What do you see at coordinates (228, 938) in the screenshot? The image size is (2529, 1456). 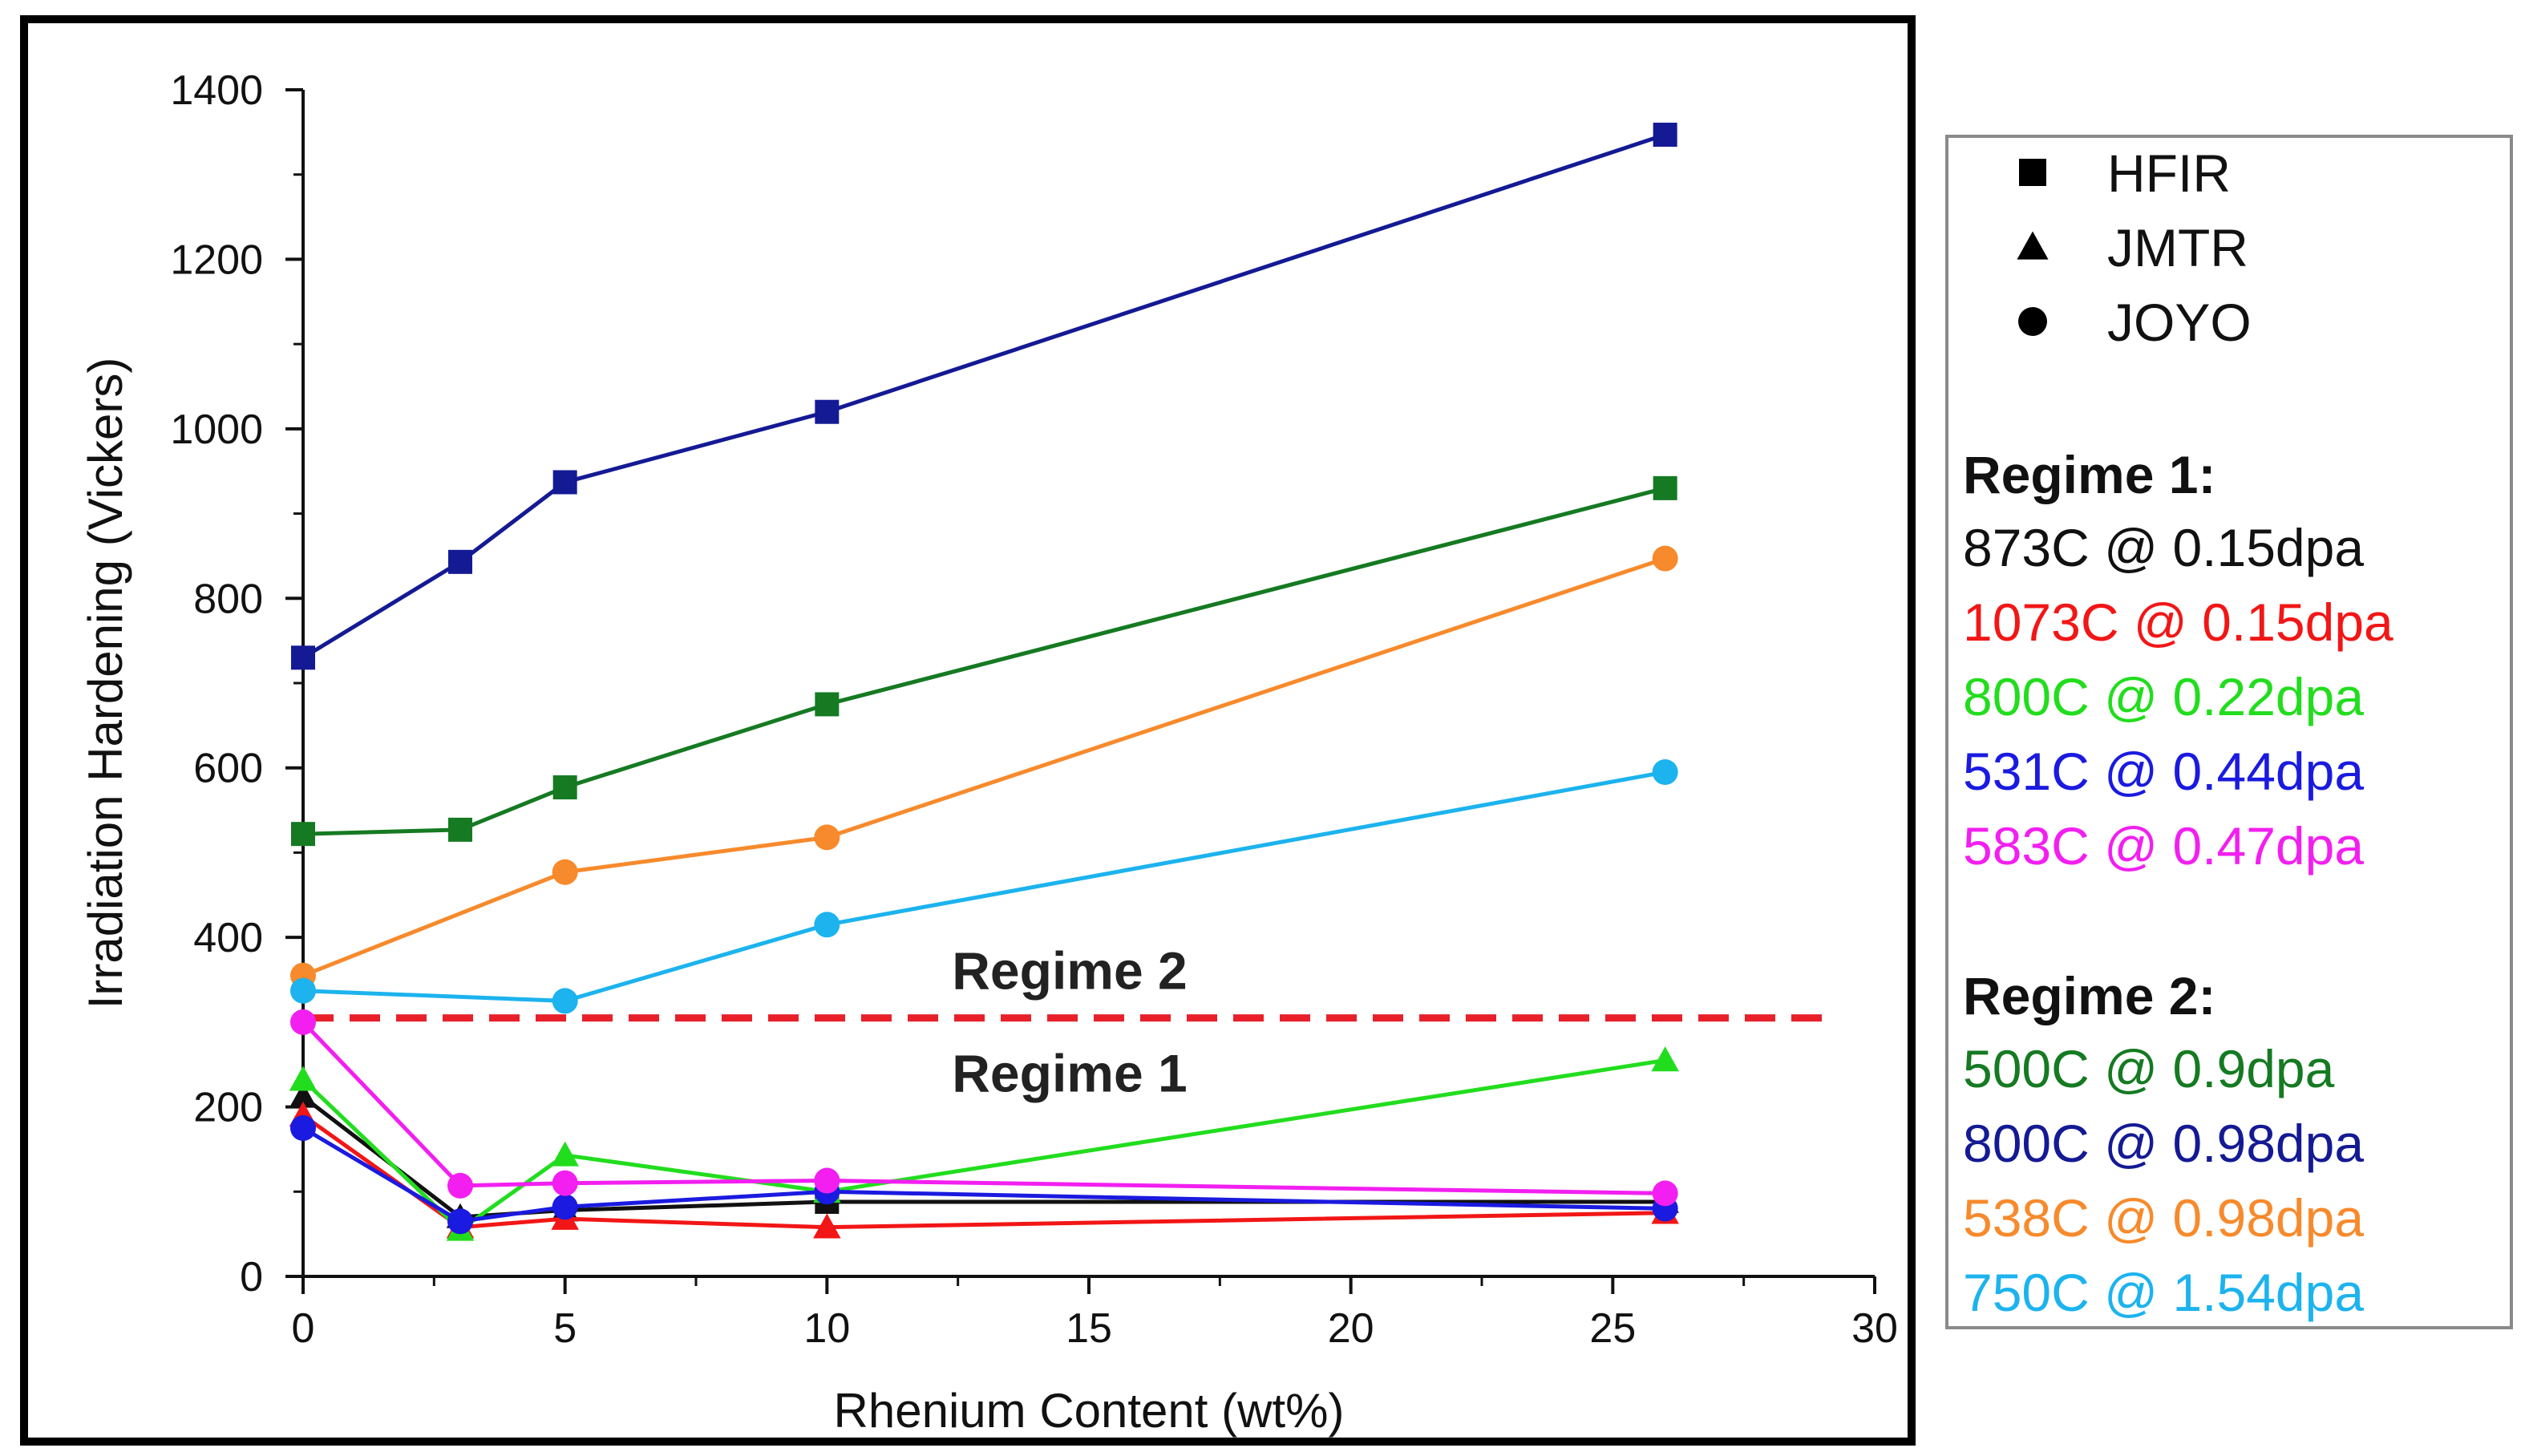 I see `y-tick-label: 400` at bounding box center [228, 938].